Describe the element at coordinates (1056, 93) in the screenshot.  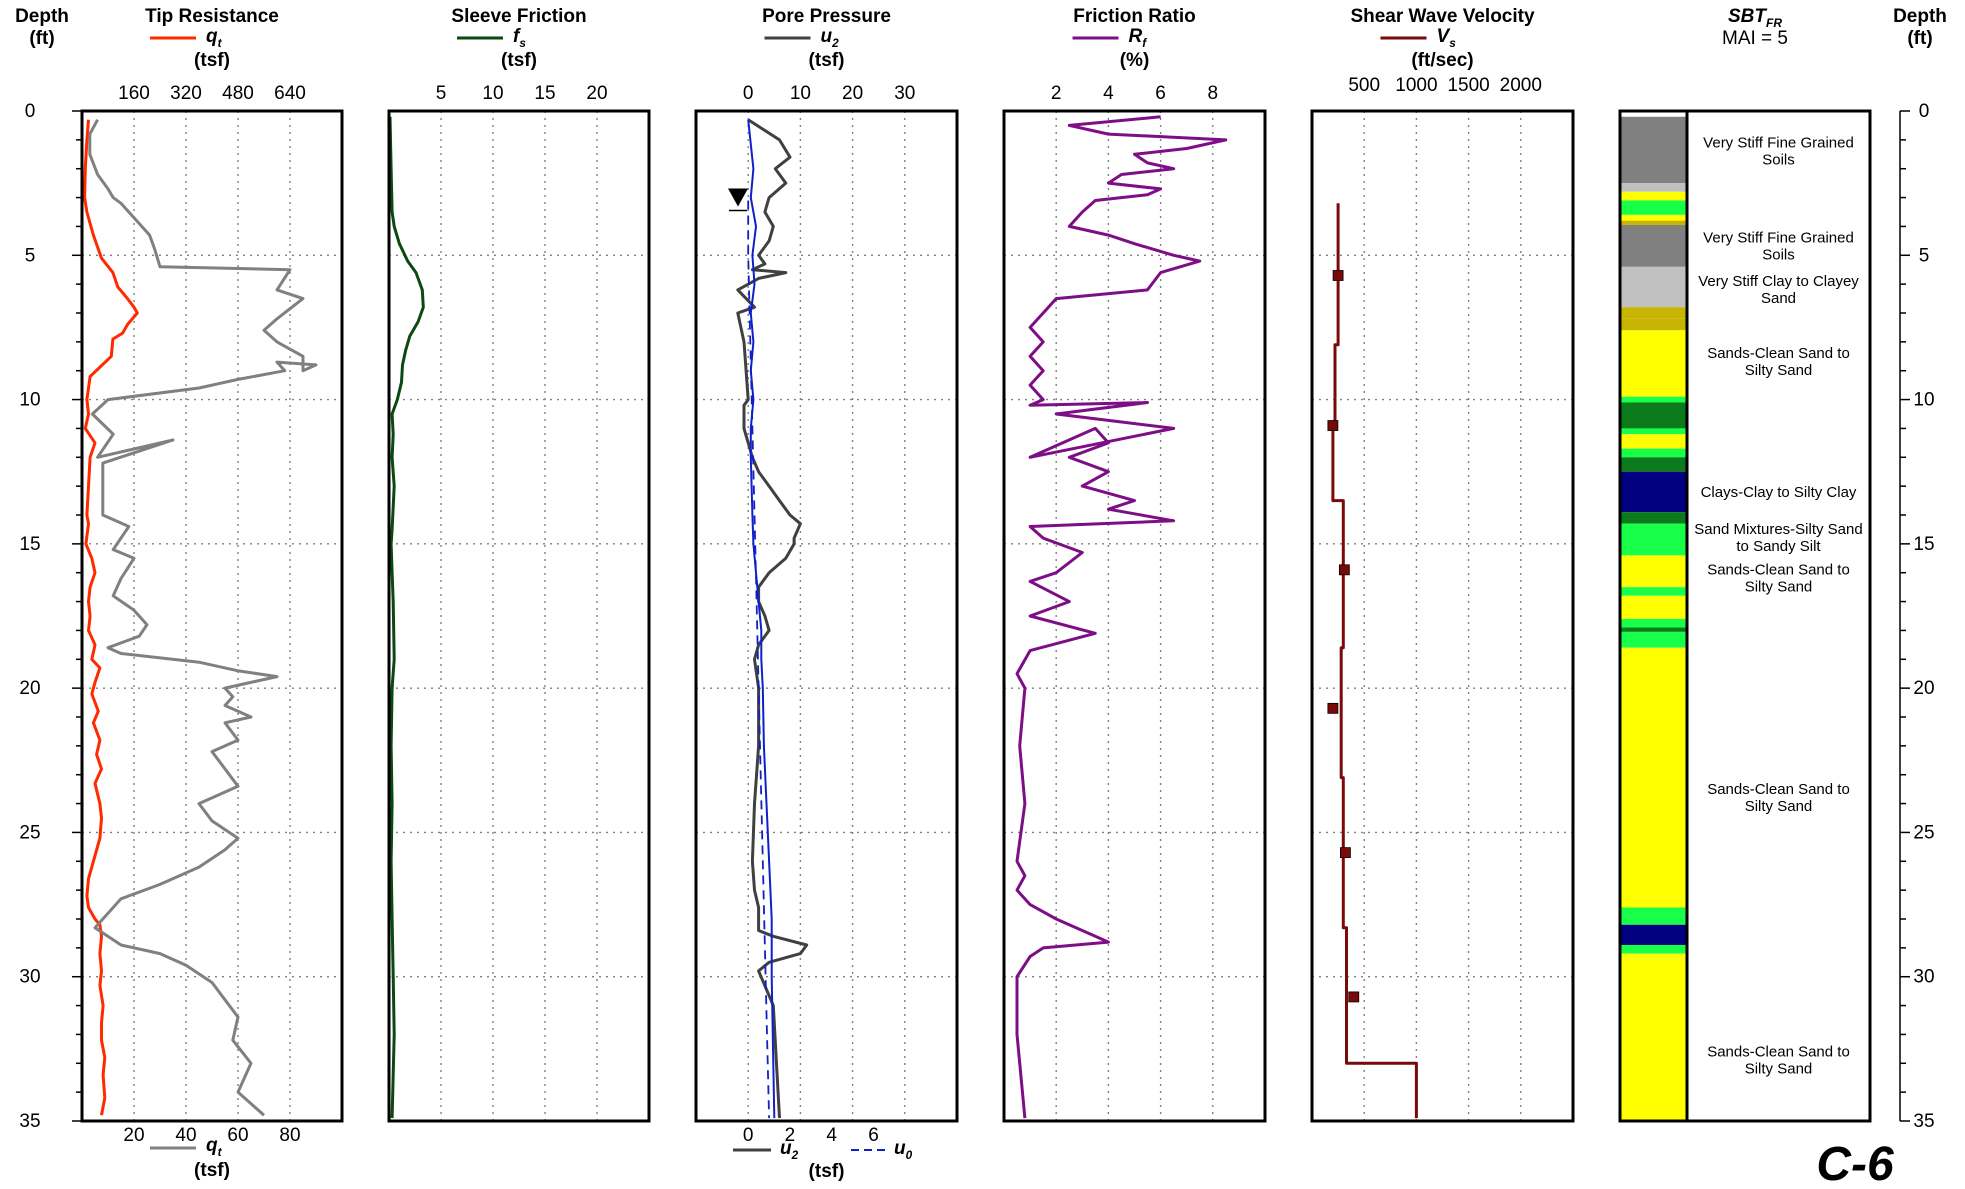
I see `top-tick-label: 2` at that location.